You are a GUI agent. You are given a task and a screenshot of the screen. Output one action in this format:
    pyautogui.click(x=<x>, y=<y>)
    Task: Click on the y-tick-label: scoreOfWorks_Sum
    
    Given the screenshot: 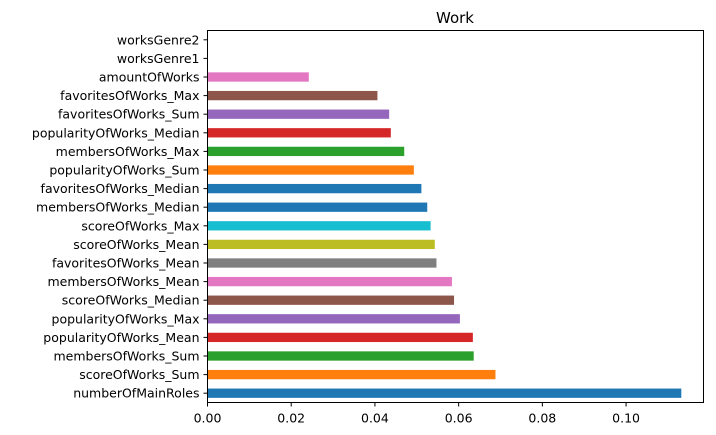 What is the action you would take?
    pyautogui.click(x=139, y=374)
    